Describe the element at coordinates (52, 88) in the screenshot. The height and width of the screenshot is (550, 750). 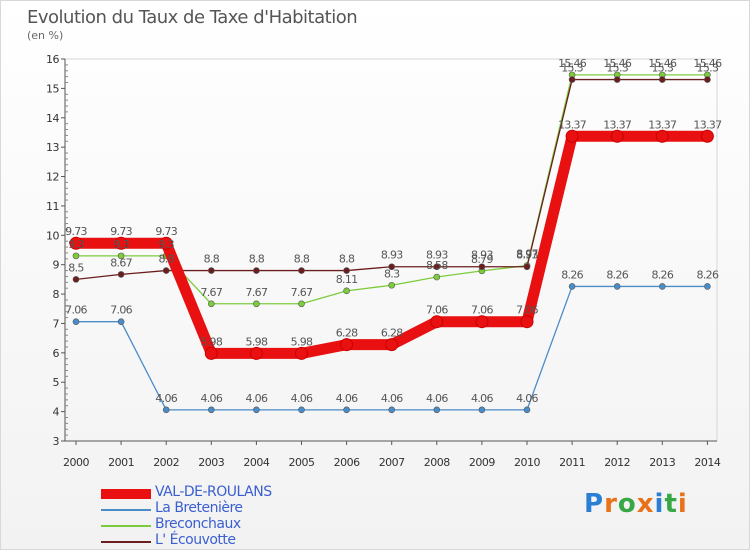
I see `y-tick-label: 15` at that location.